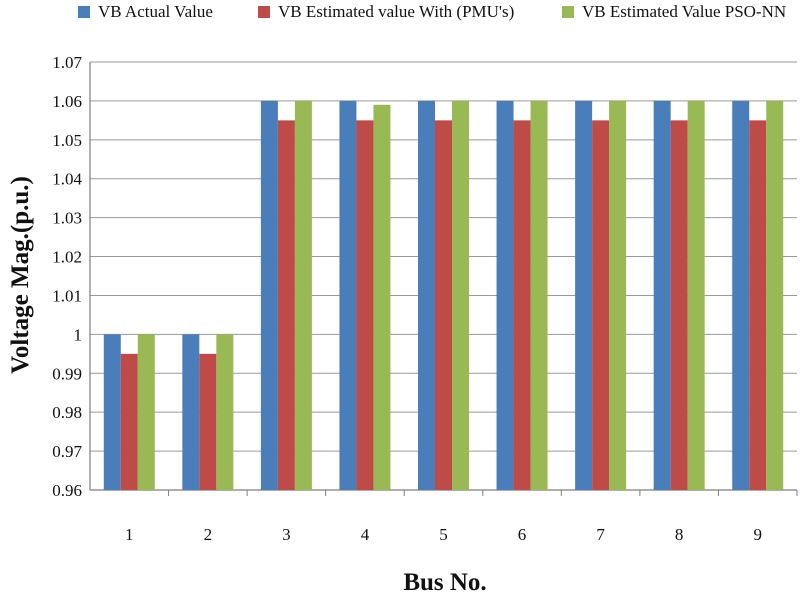 The height and width of the screenshot is (600, 800). What do you see at coordinates (684, 11) in the screenshot?
I see `legend-label-3: VB Estimated Value PSO-NN` at bounding box center [684, 11].